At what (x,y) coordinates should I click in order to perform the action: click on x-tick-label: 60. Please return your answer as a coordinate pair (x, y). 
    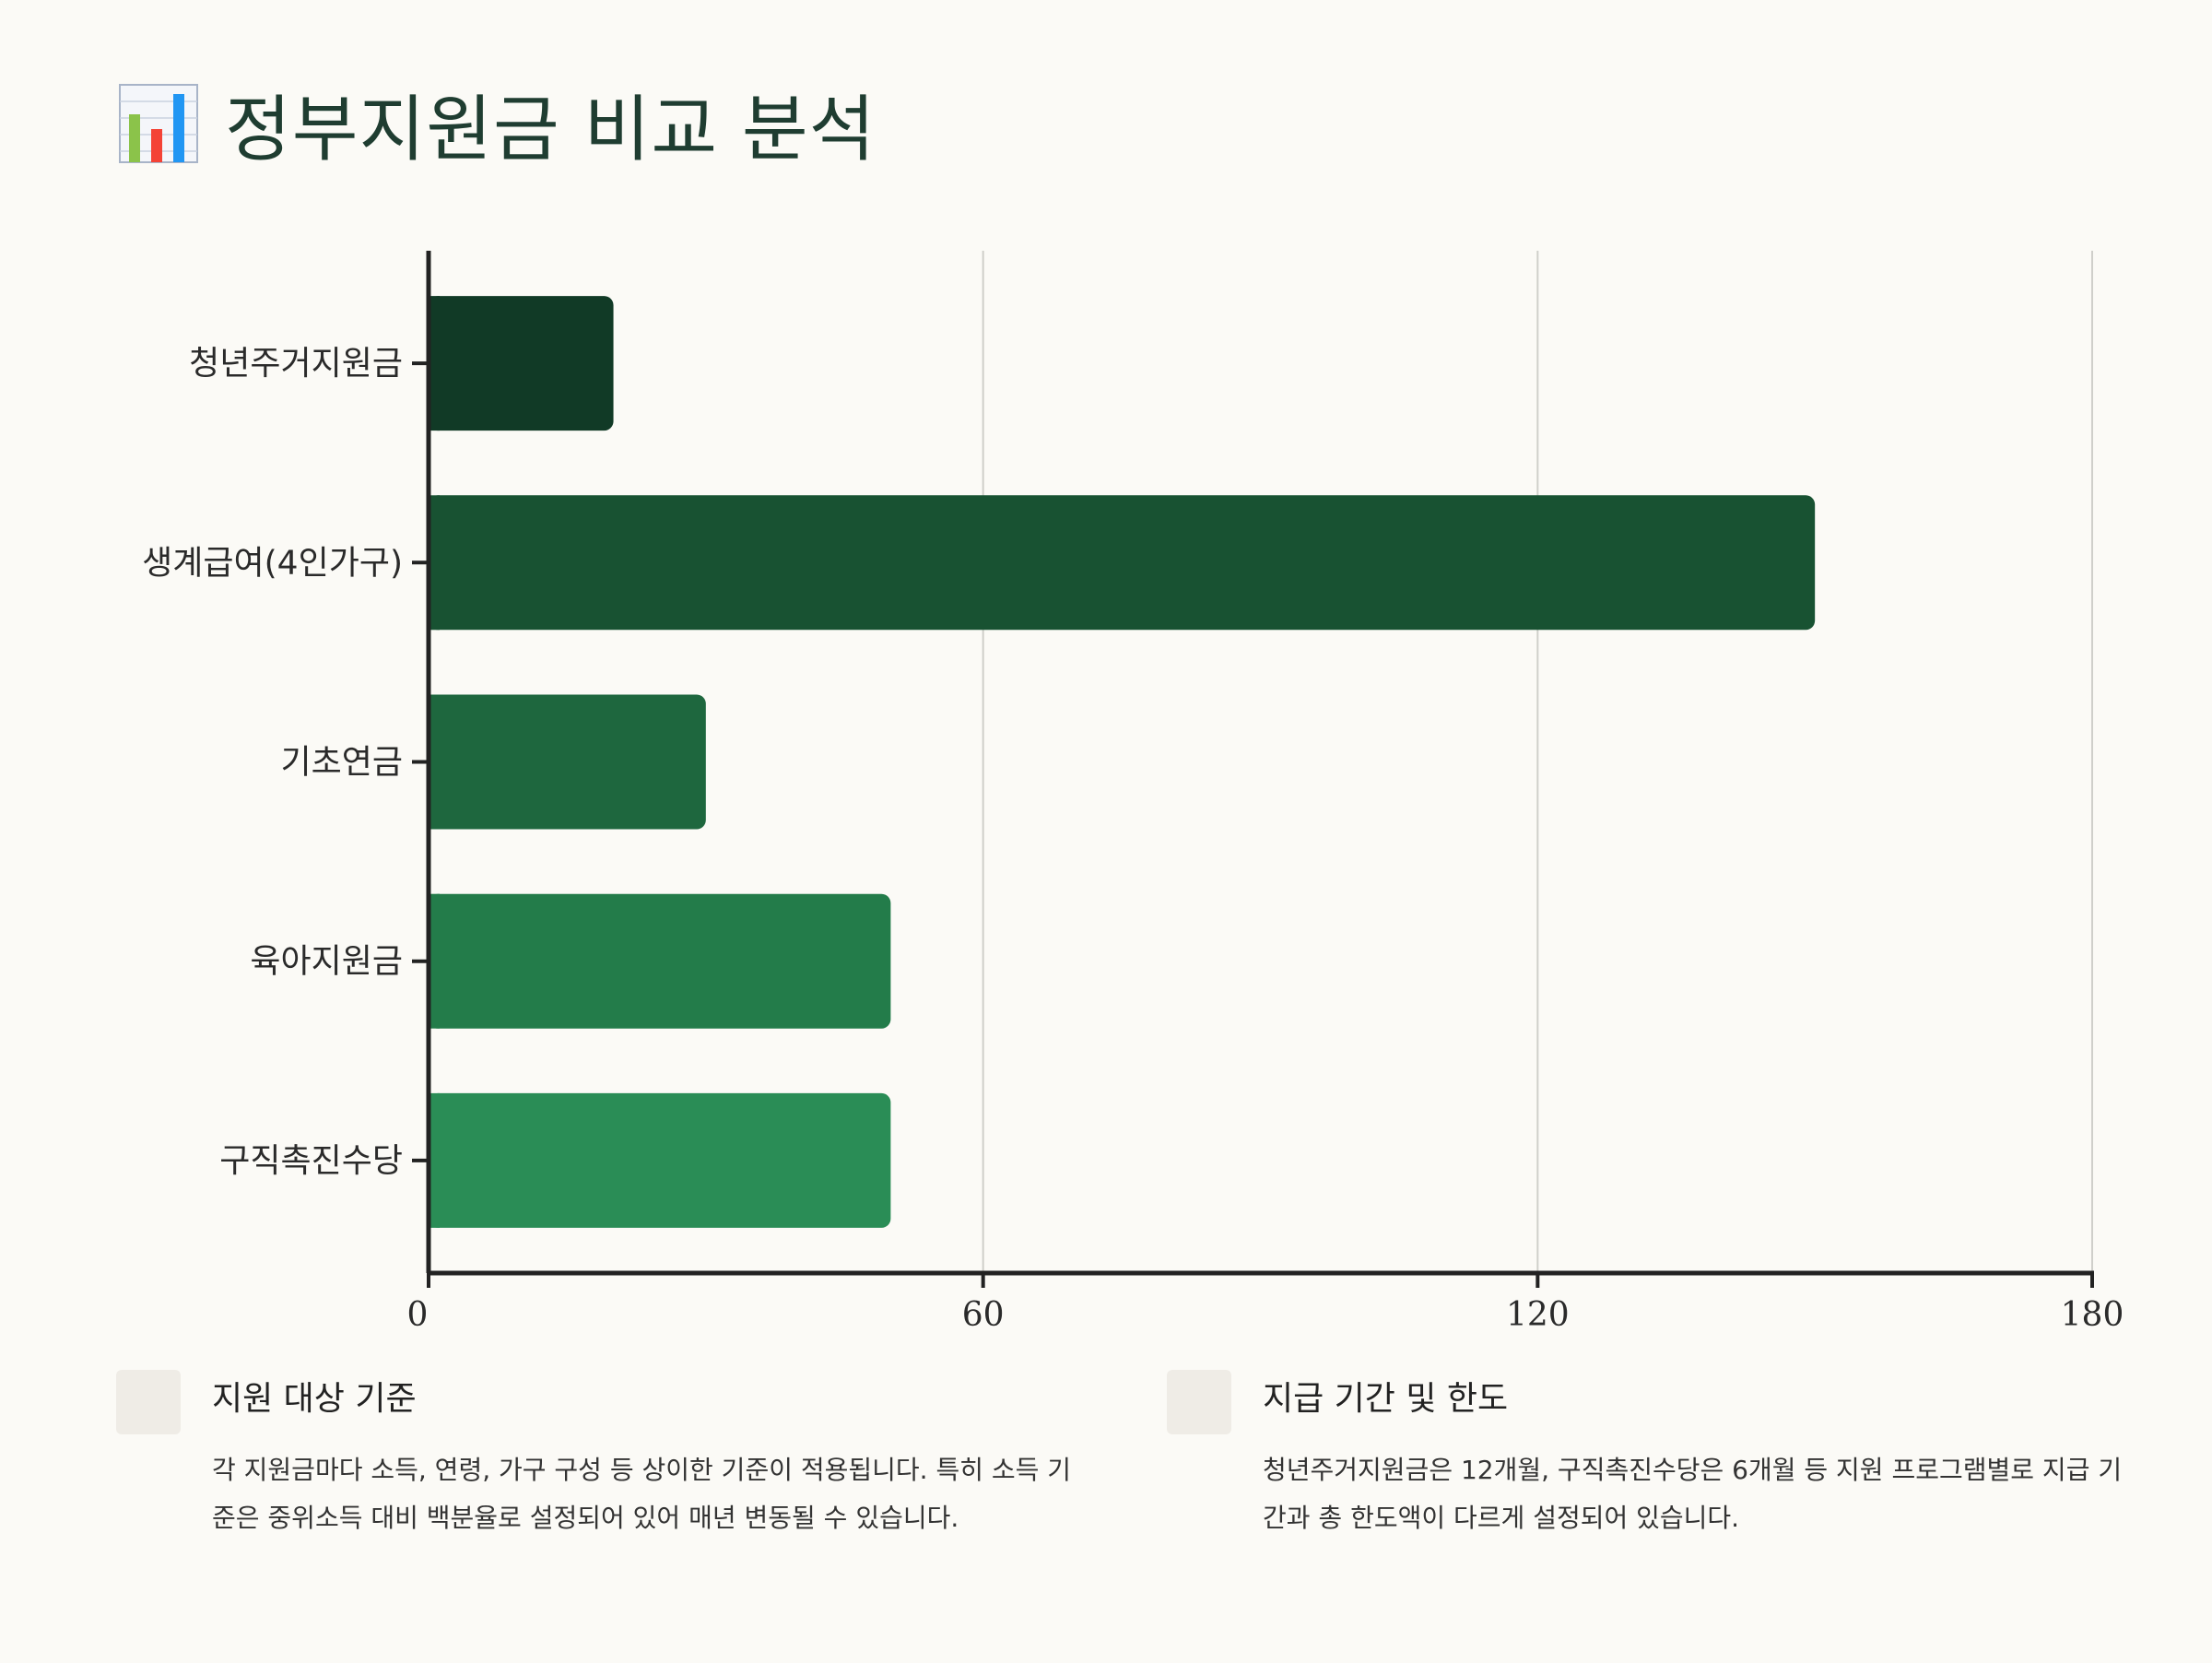
    Looking at the image, I should click on (983, 1315).